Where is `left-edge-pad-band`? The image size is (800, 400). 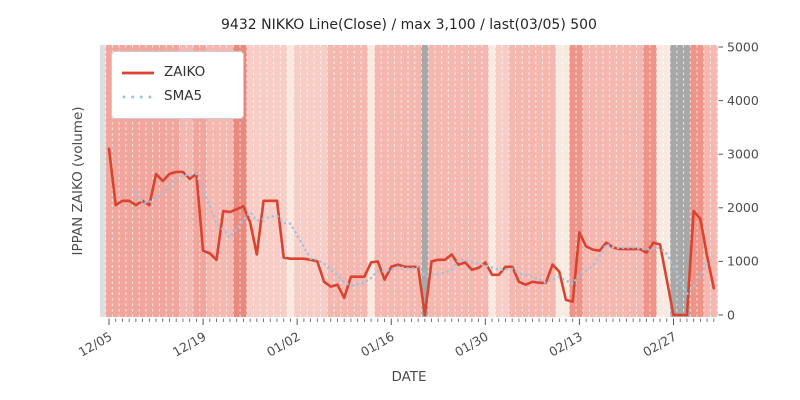
left-edge-pad-band is located at coordinates (103, 181).